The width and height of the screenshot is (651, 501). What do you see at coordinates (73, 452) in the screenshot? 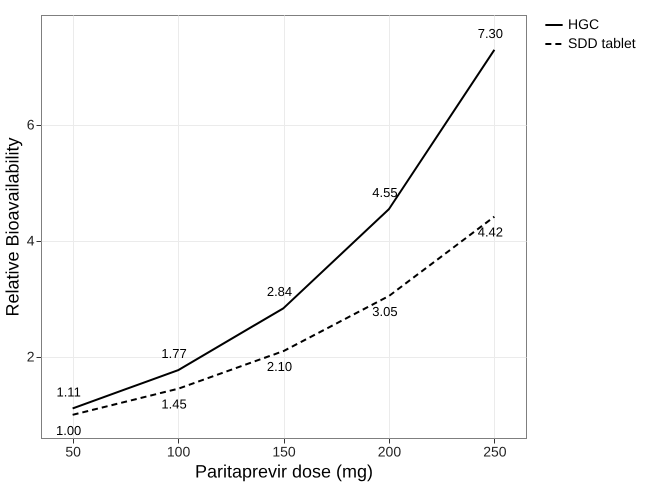
I see `x-tick-label: 50` at bounding box center [73, 452].